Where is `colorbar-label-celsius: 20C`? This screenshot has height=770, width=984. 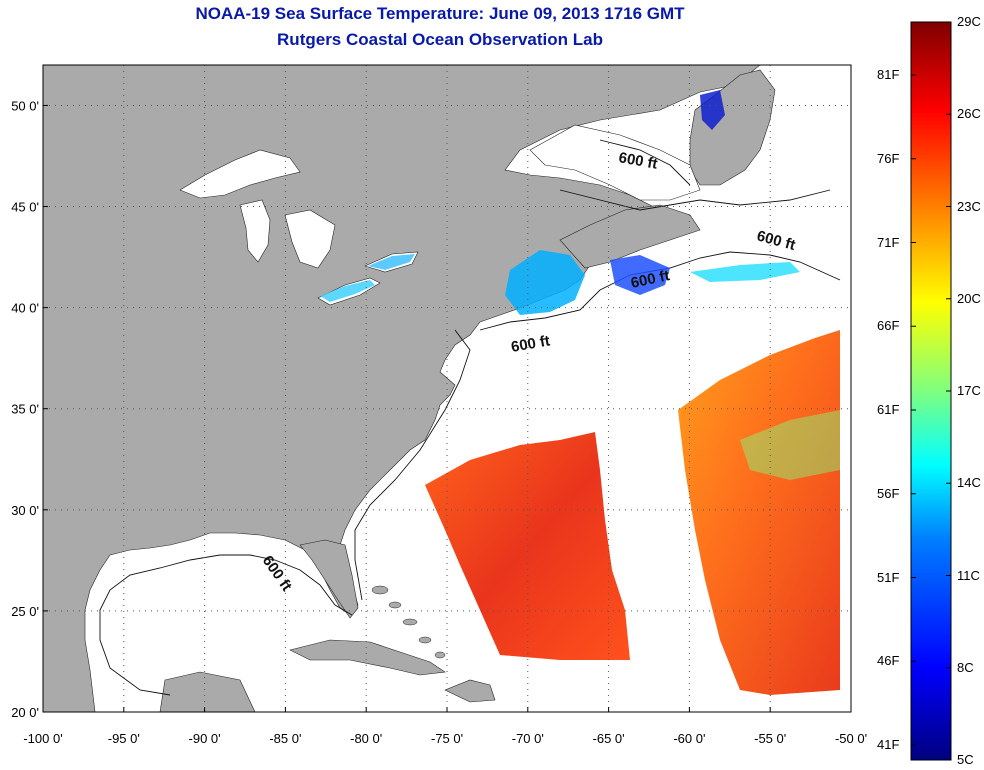 colorbar-label-celsius: 20C is located at coordinates (969, 298).